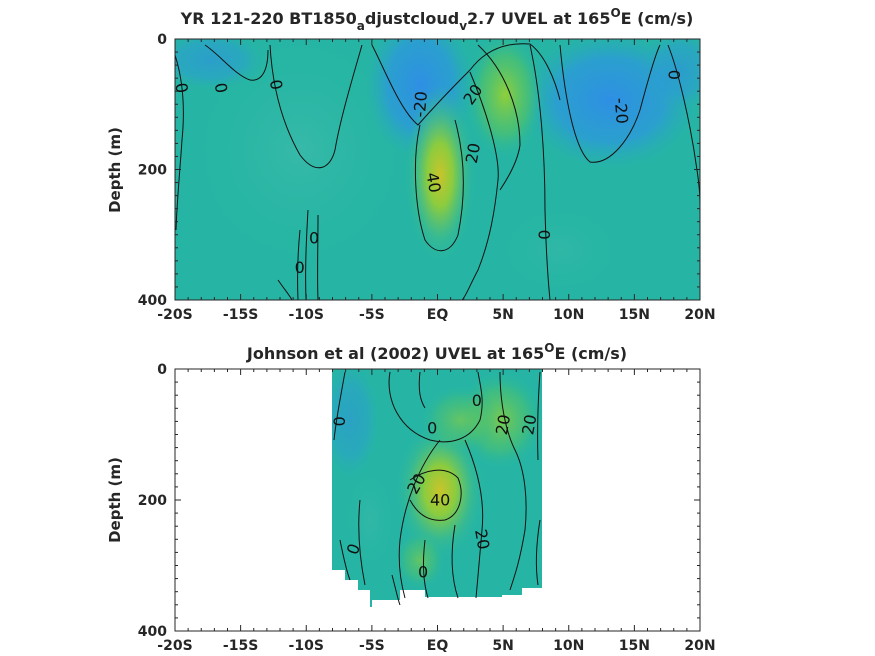 Image resolution: width=875 pixels, height=656 pixels. What do you see at coordinates (590, 353) in the screenshot?
I see `title-part-2: E (cm/s)` at bounding box center [590, 353].